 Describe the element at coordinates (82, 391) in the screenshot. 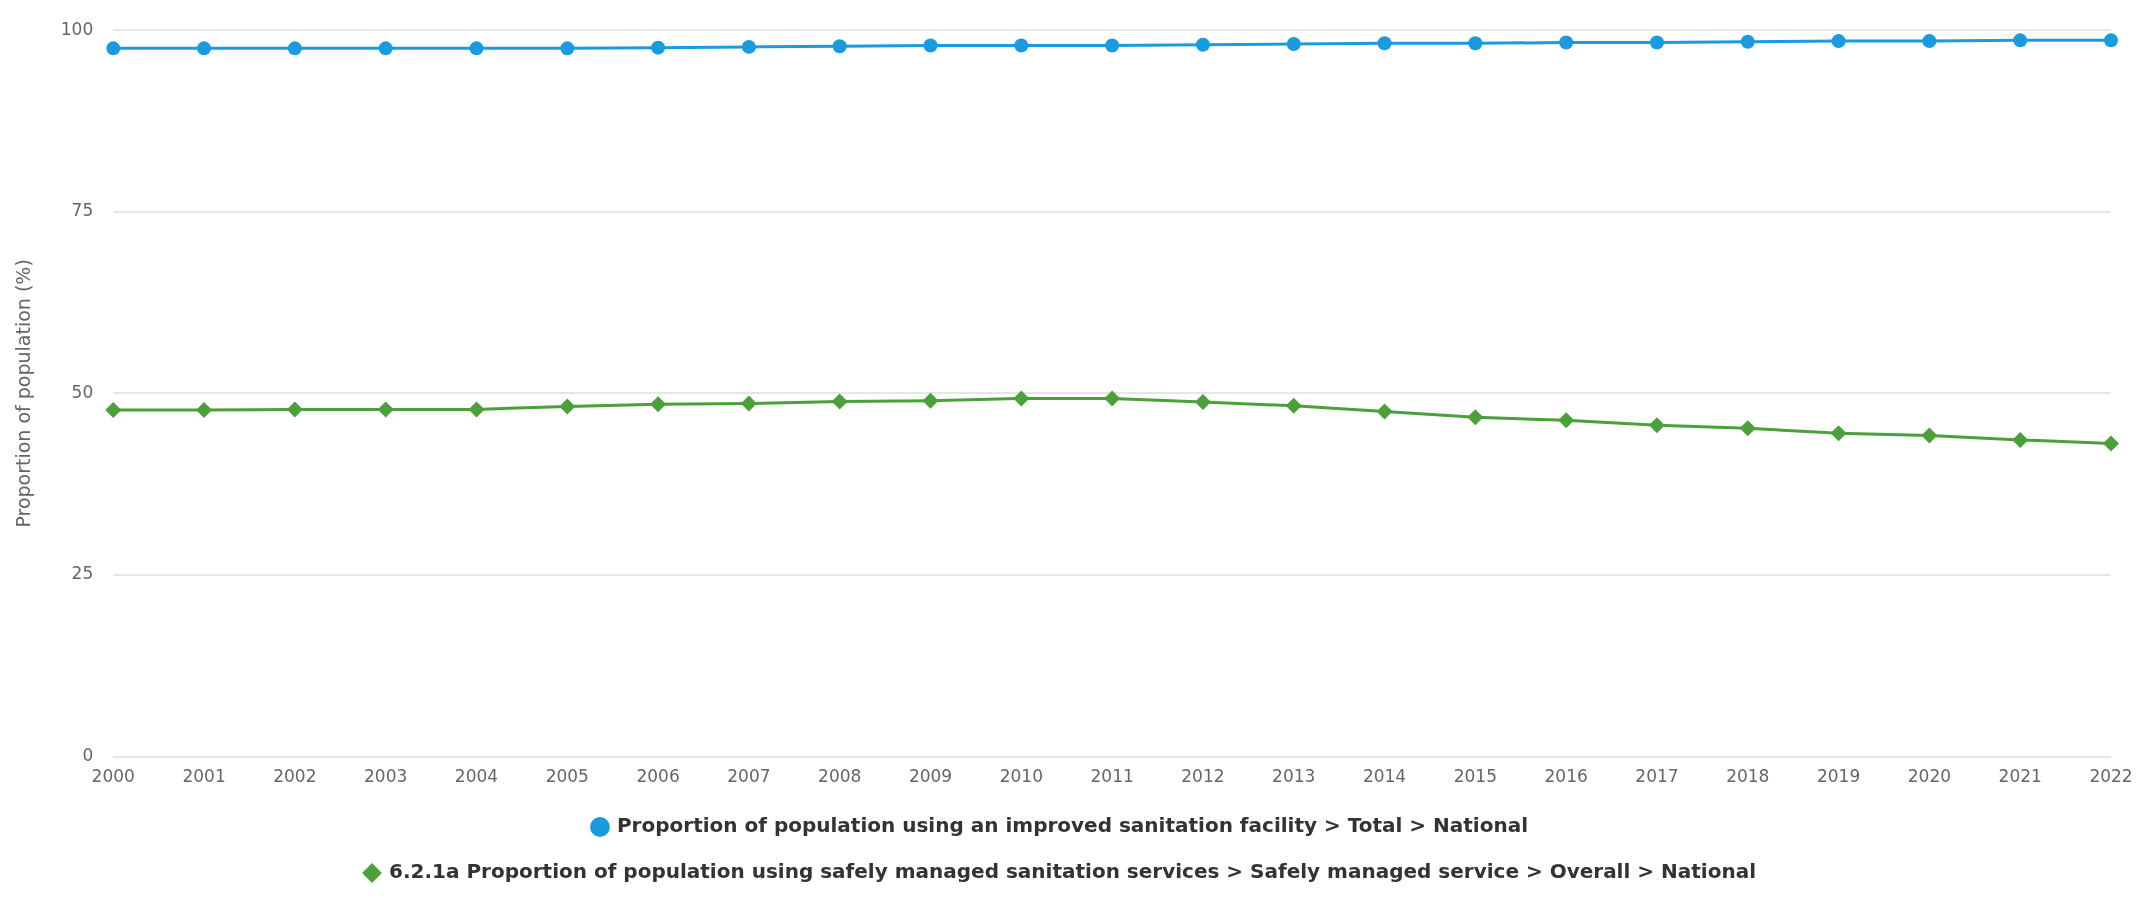

I see `y-tick-label: 50` at that location.